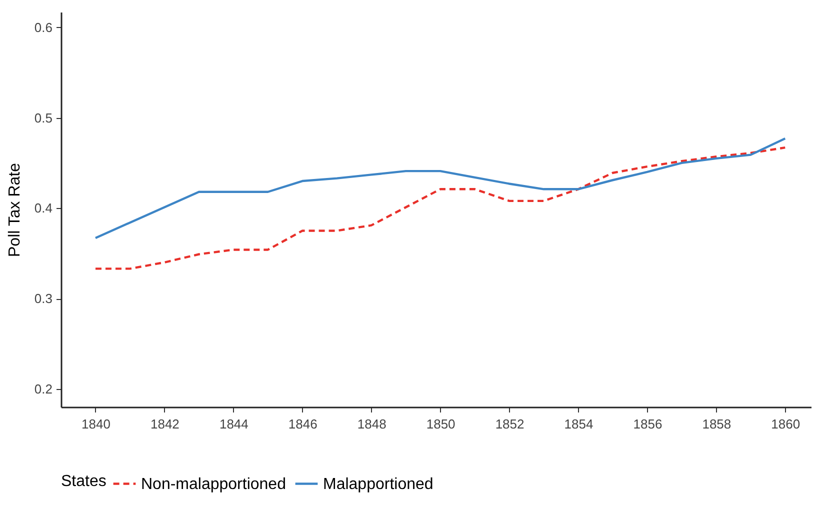  I want to click on legend-label: Malapportioned, so click(378, 484).